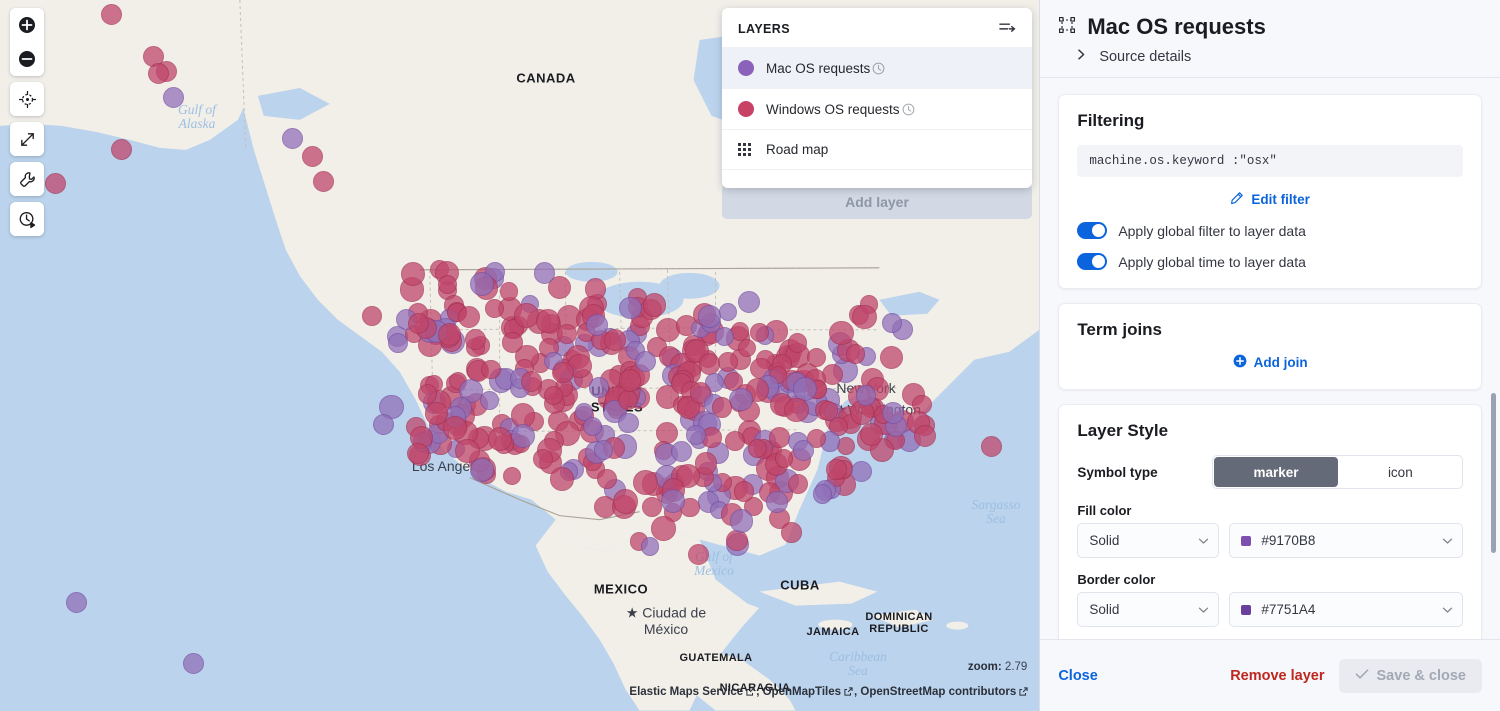 This screenshot has width=1500, height=711. Describe the element at coordinates (801, 692) in the screenshot. I see `attribution-omt-link: OpenMapTiles` at that location.